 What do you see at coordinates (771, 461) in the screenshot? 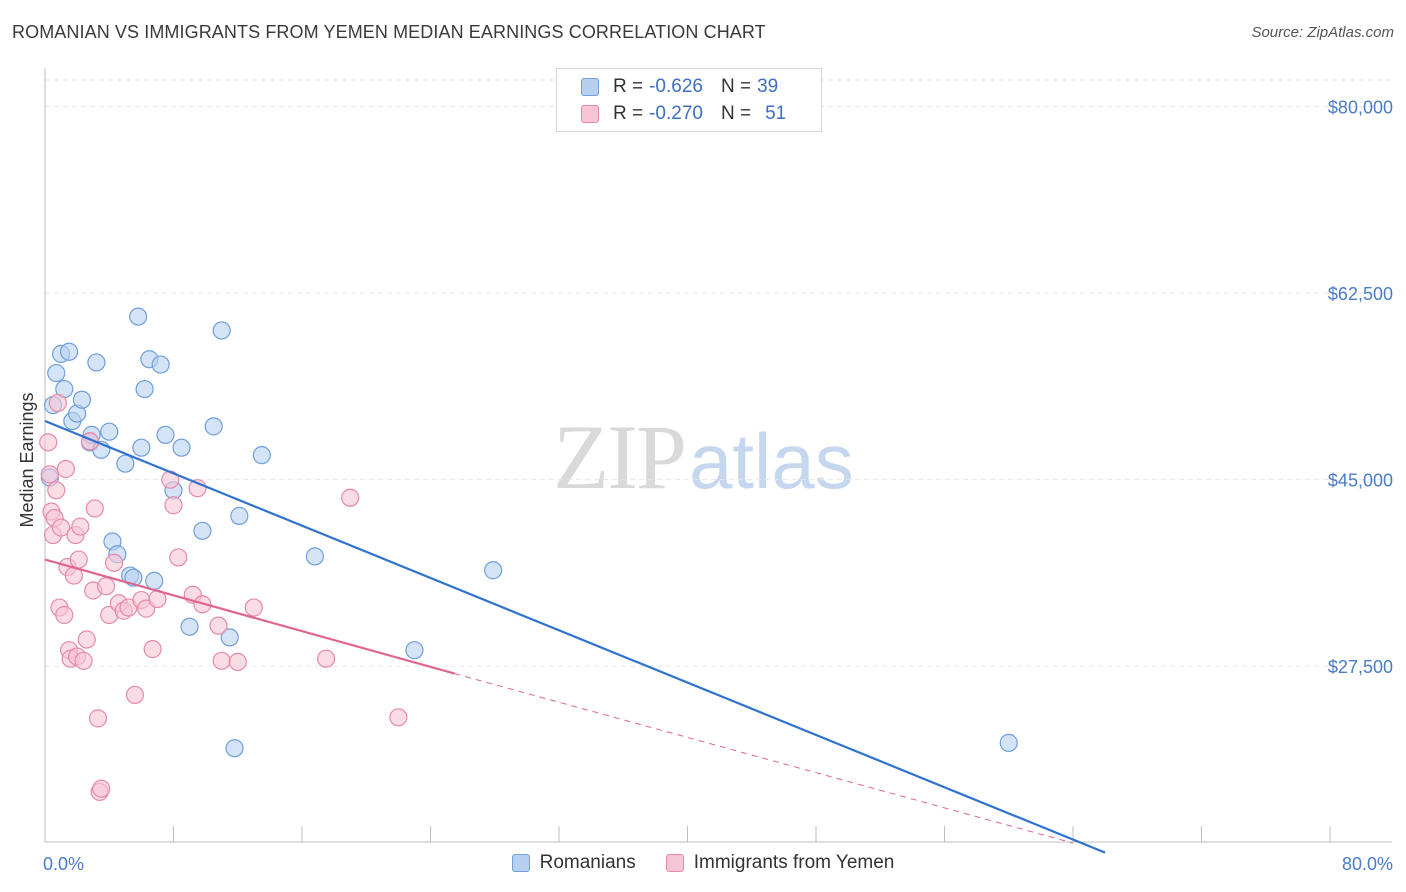
I see `watermark-atlas: atlas` at bounding box center [771, 461].